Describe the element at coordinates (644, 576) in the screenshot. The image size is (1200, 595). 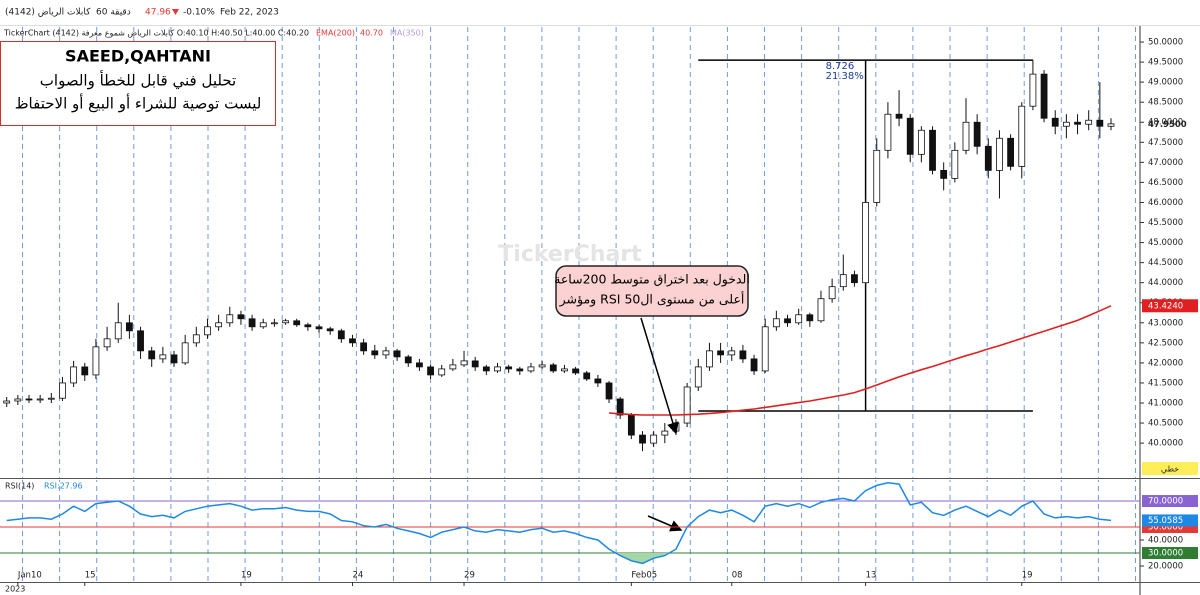
I see `x-tick-label: Feb05` at that location.